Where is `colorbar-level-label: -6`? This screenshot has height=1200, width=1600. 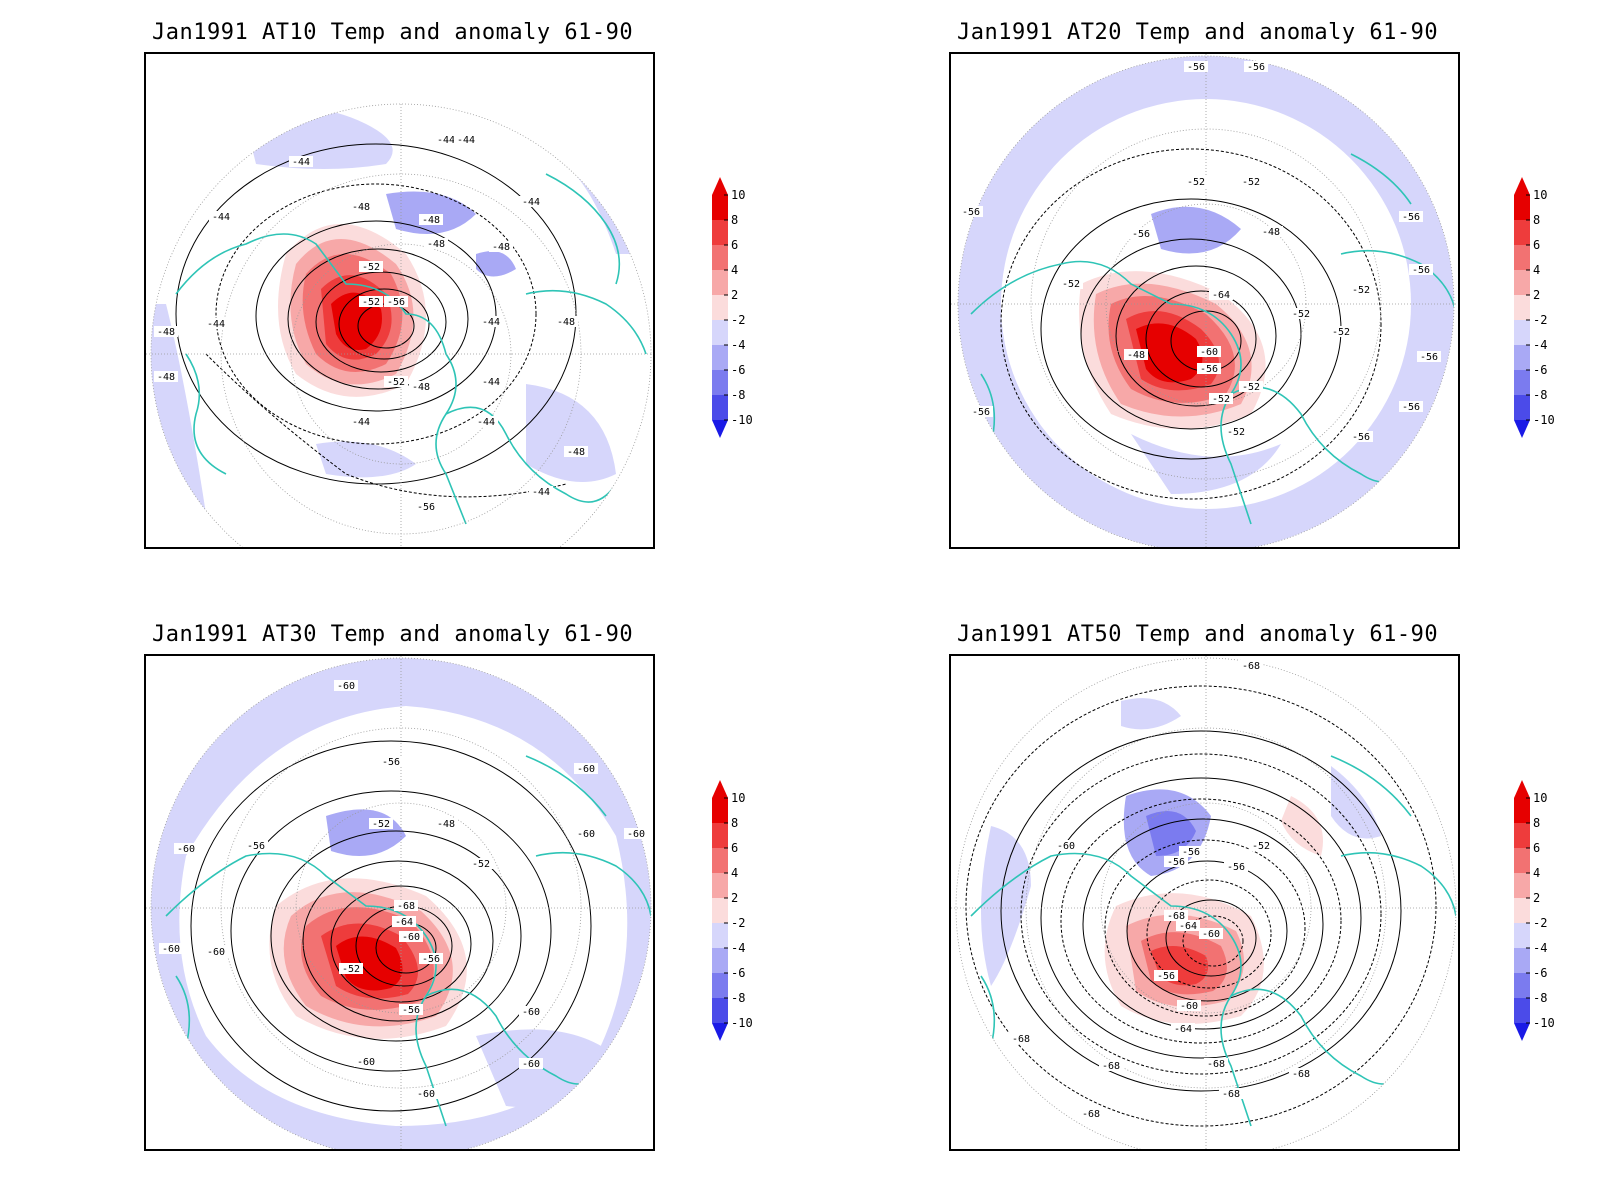 colorbar-level-label: -6 is located at coordinates (1540, 973).